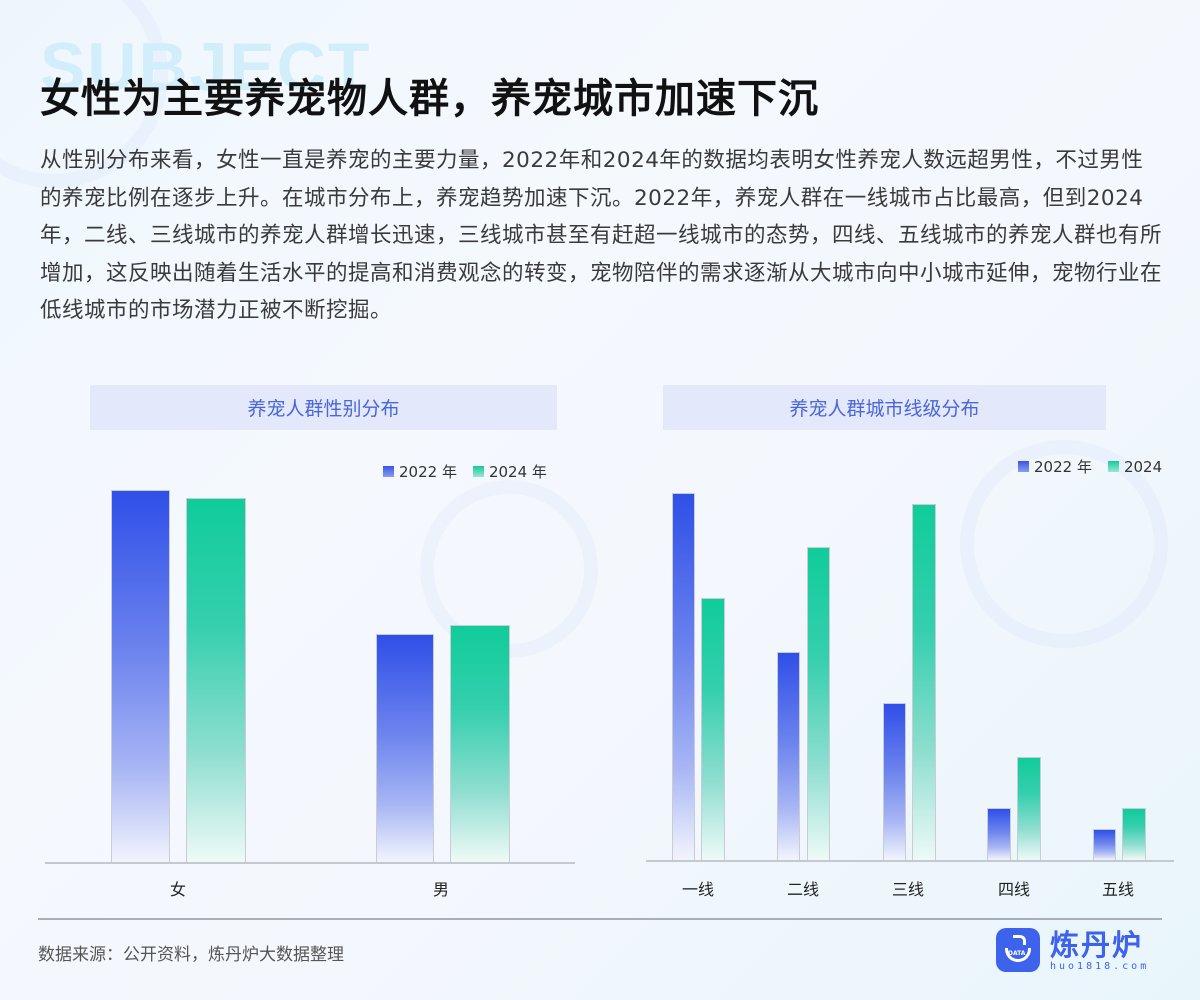 This screenshot has height=1000, width=1200. What do you see at coordinates (1018, 950) in the screenshot?
I see `brand-logo-icon: DATA` at bounding box center [1018, 950].